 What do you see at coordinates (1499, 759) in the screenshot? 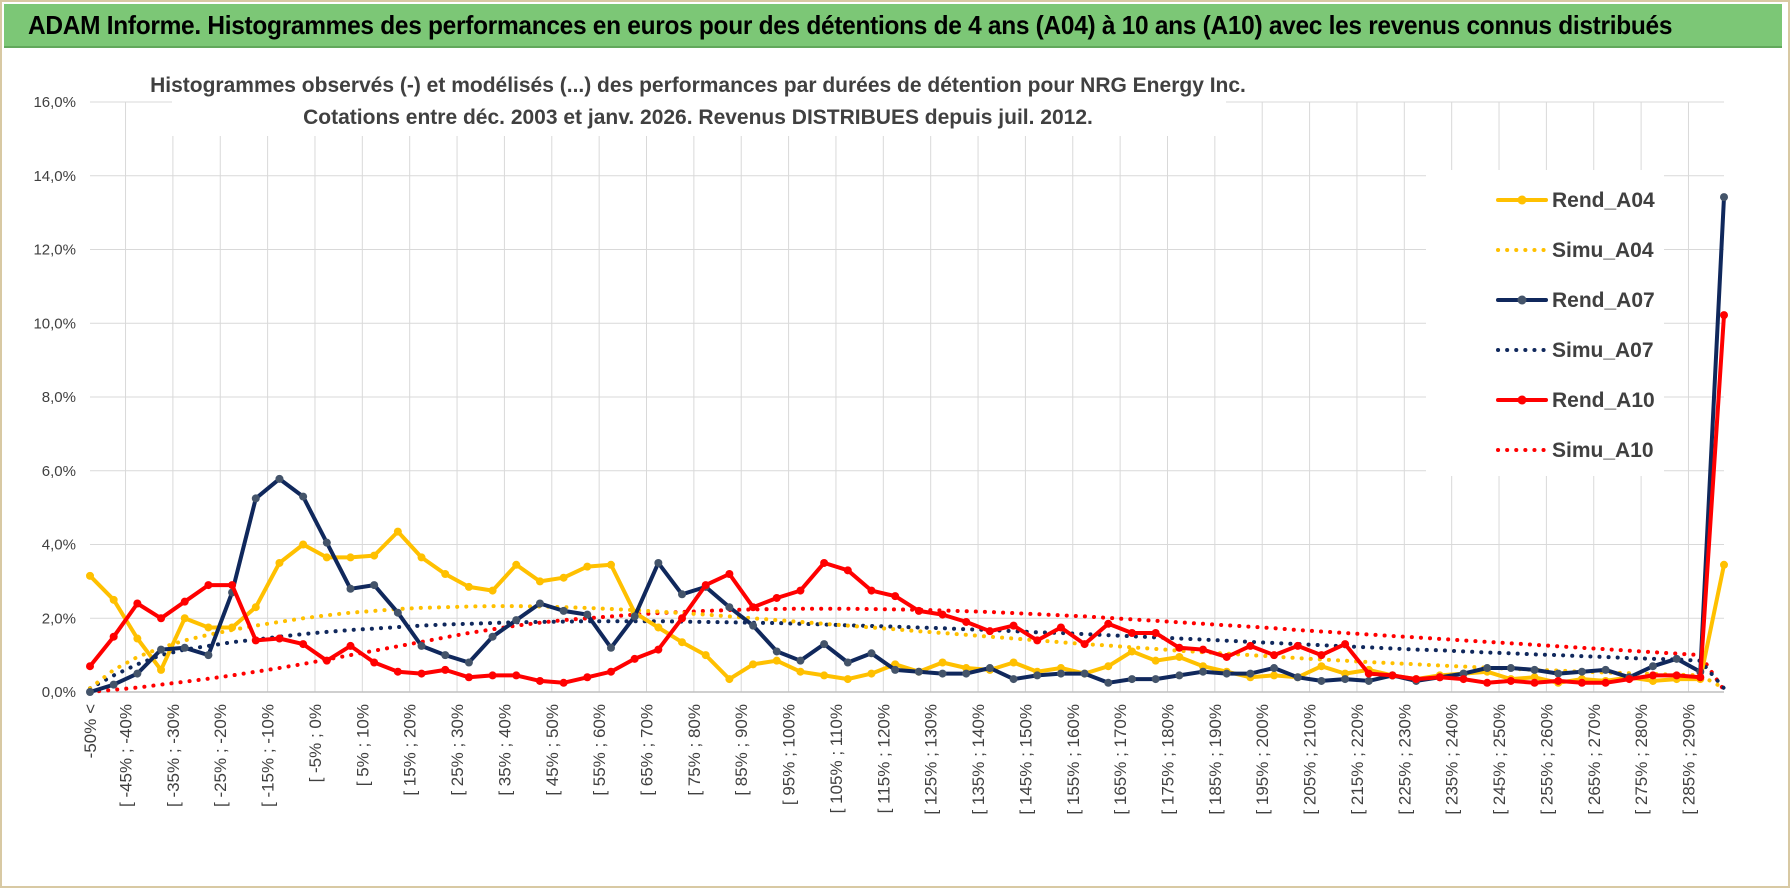
I see `x-tick-label: [ 245% ; 250%` at bounding box center [1499, 759].